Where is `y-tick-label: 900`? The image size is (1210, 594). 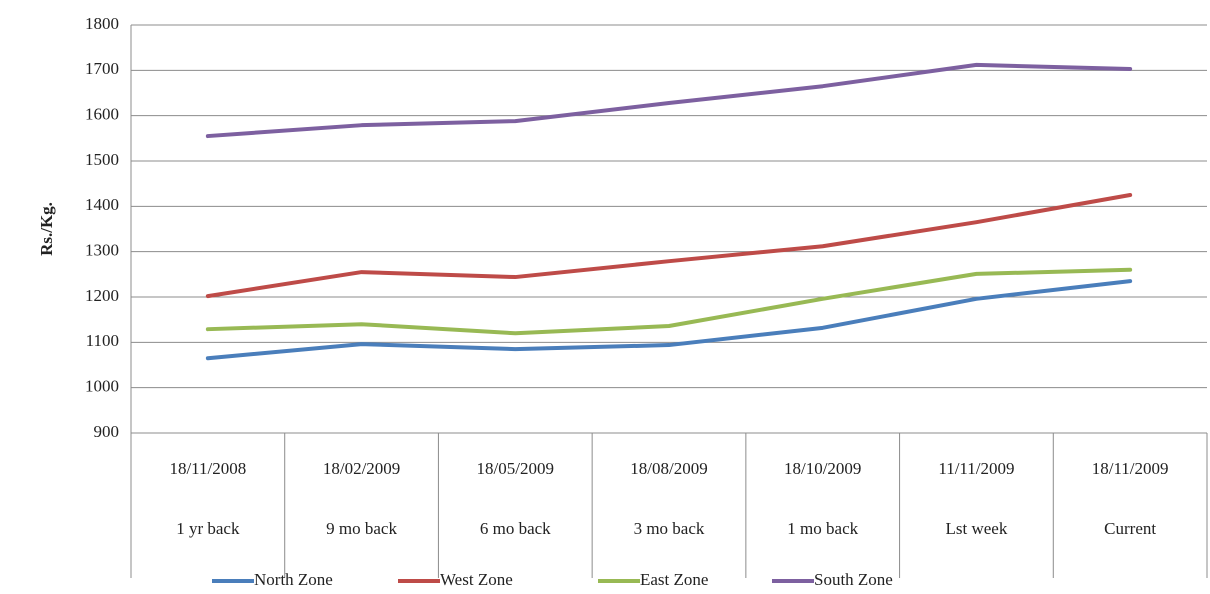 y-tick-label: 900 is located at coordinates (107, 431).